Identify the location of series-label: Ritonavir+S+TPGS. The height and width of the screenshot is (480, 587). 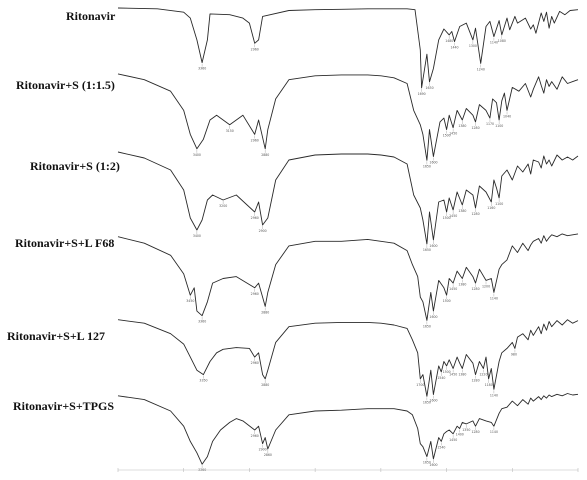
(63, 406).